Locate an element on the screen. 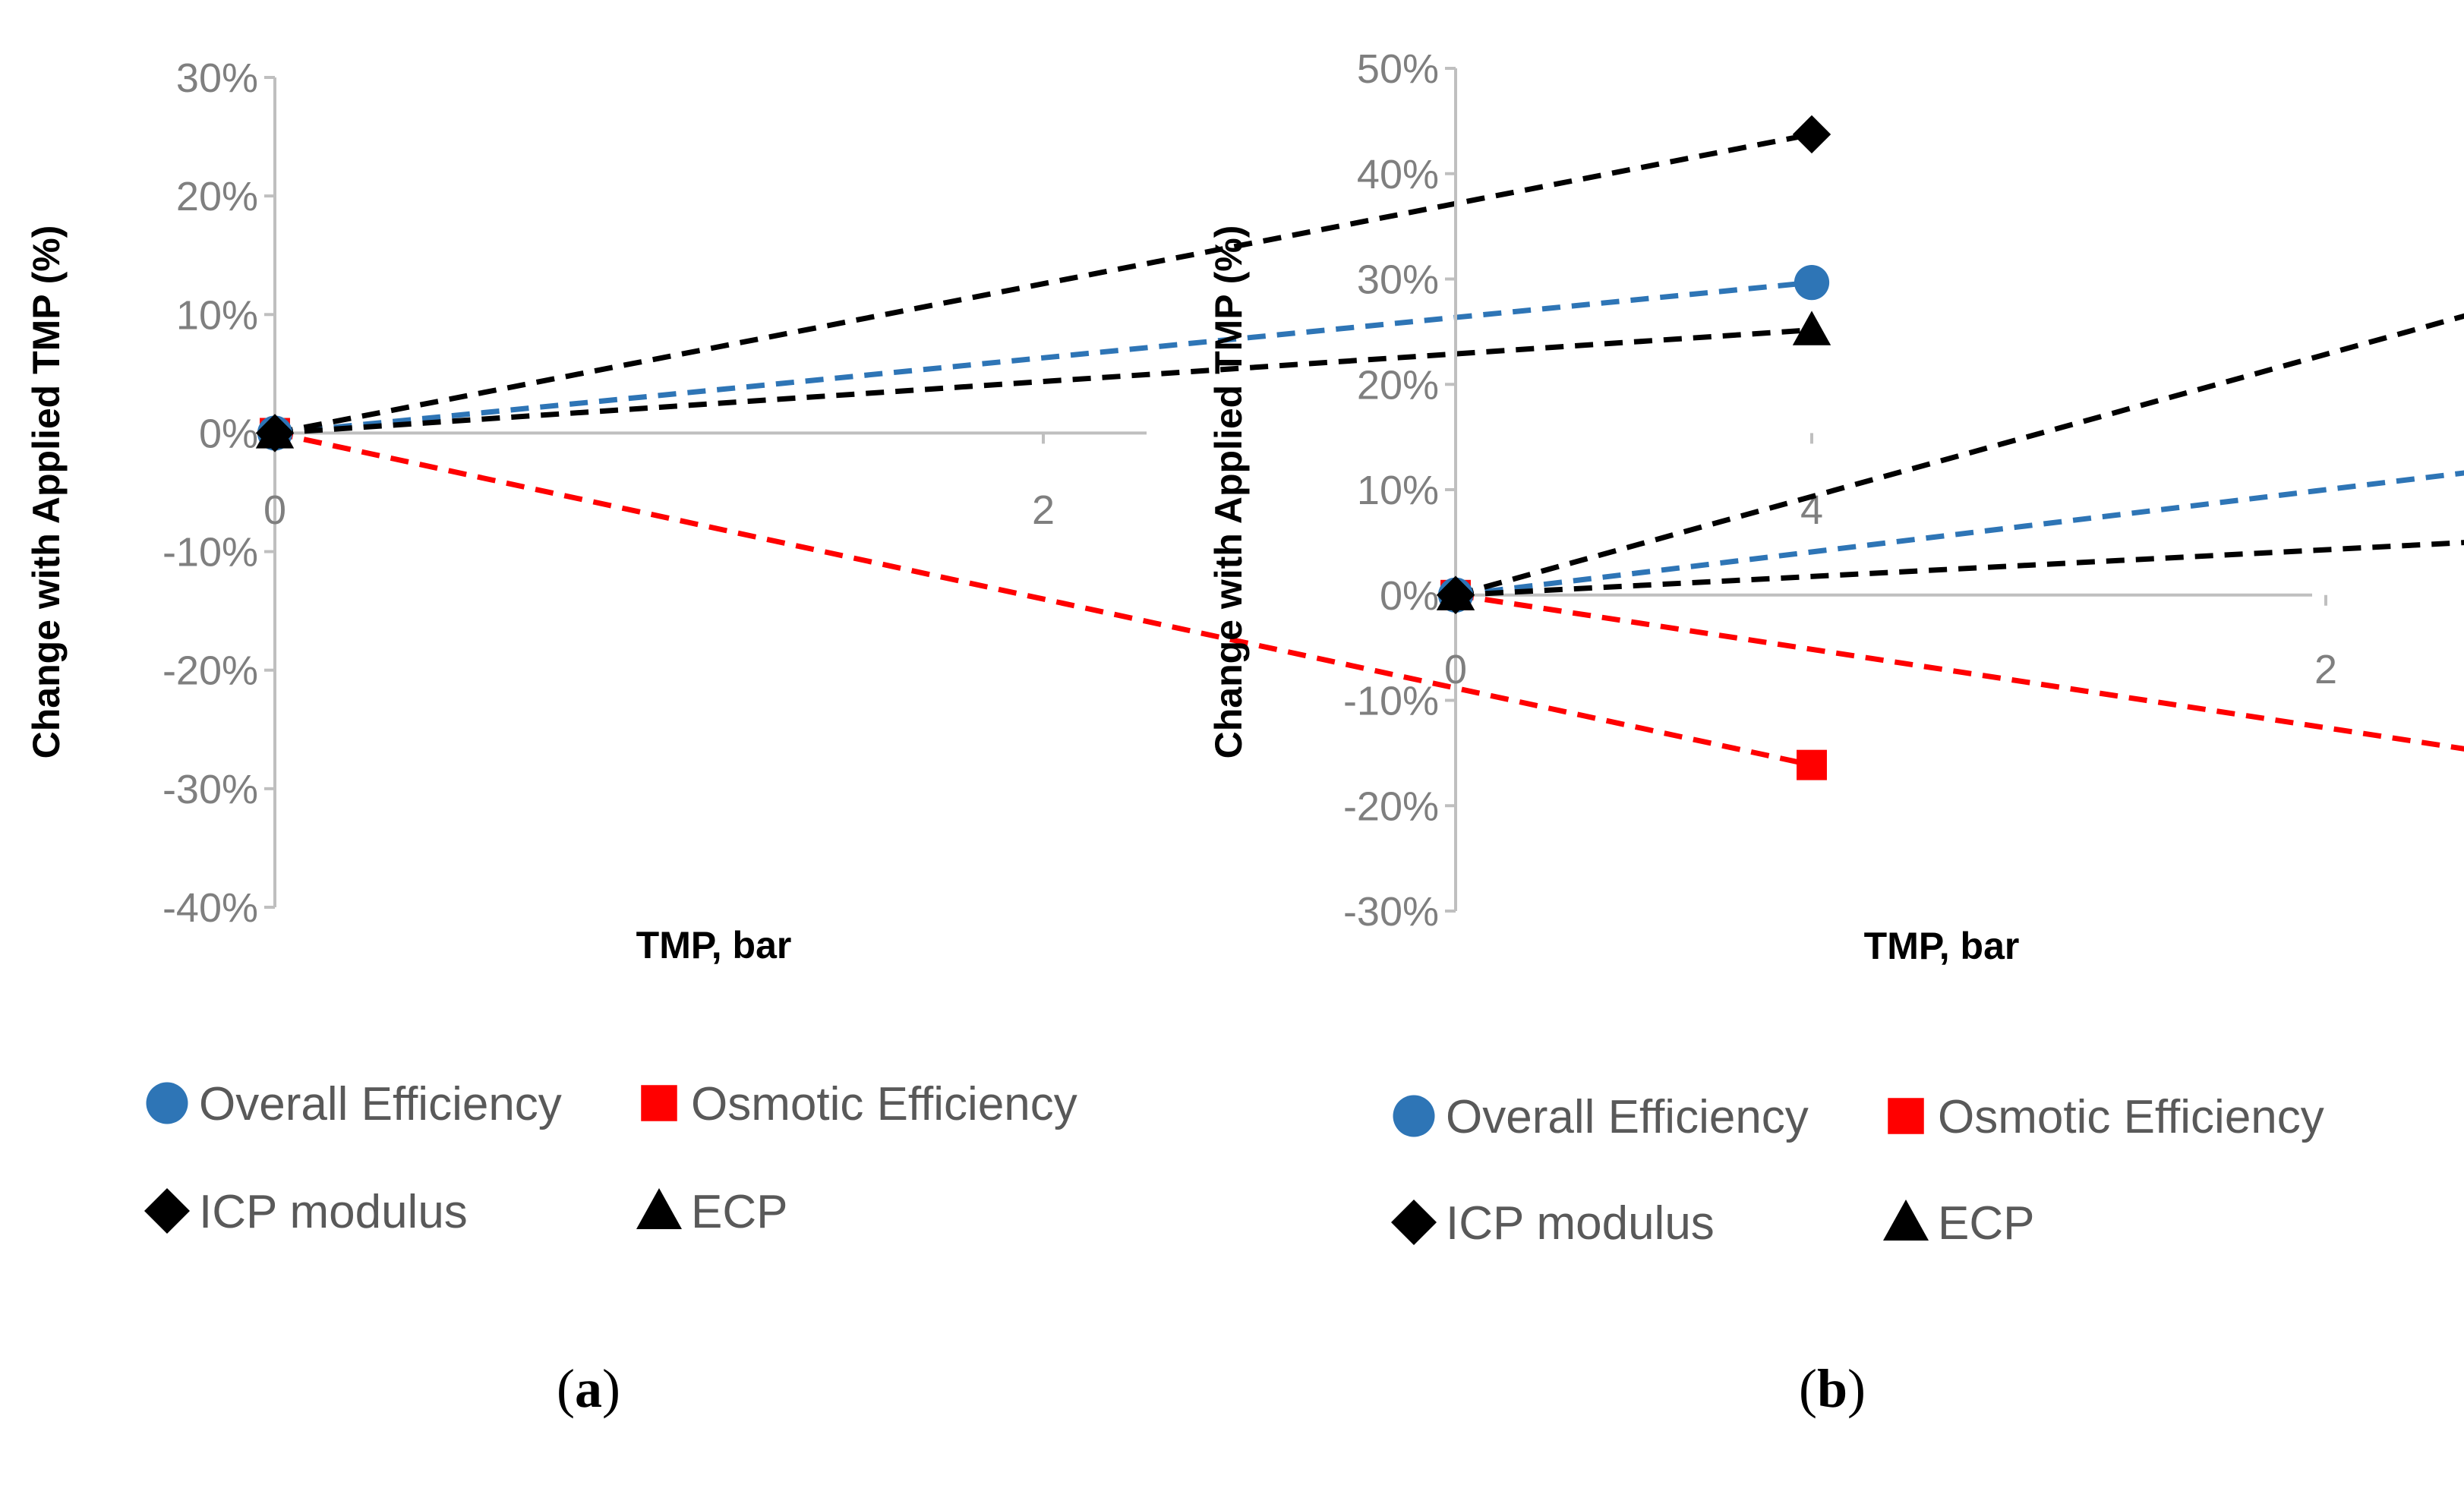 The width and height of the screenshot is (2464, 1485). panel-label: (b) is located at coordinates (1833, 1388).